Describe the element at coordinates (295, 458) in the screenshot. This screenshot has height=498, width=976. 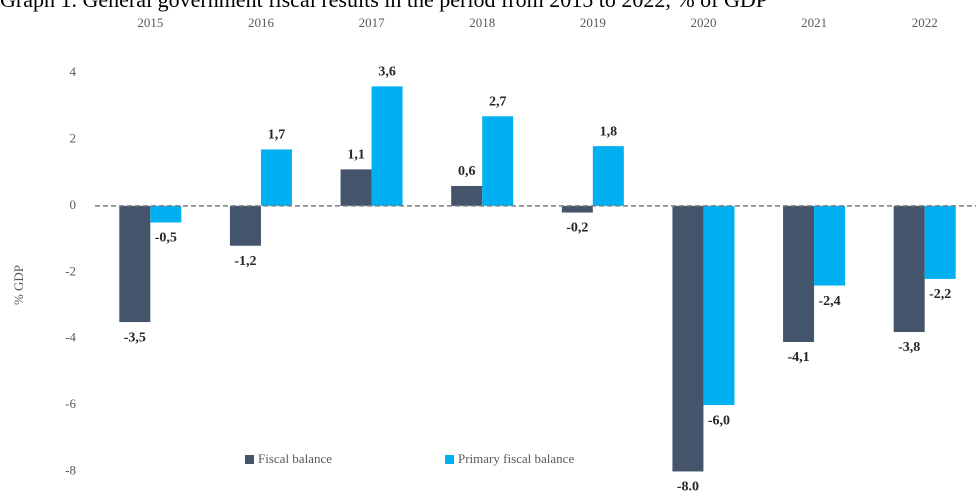
I see `legend-label: Fiscal balance` at that location.